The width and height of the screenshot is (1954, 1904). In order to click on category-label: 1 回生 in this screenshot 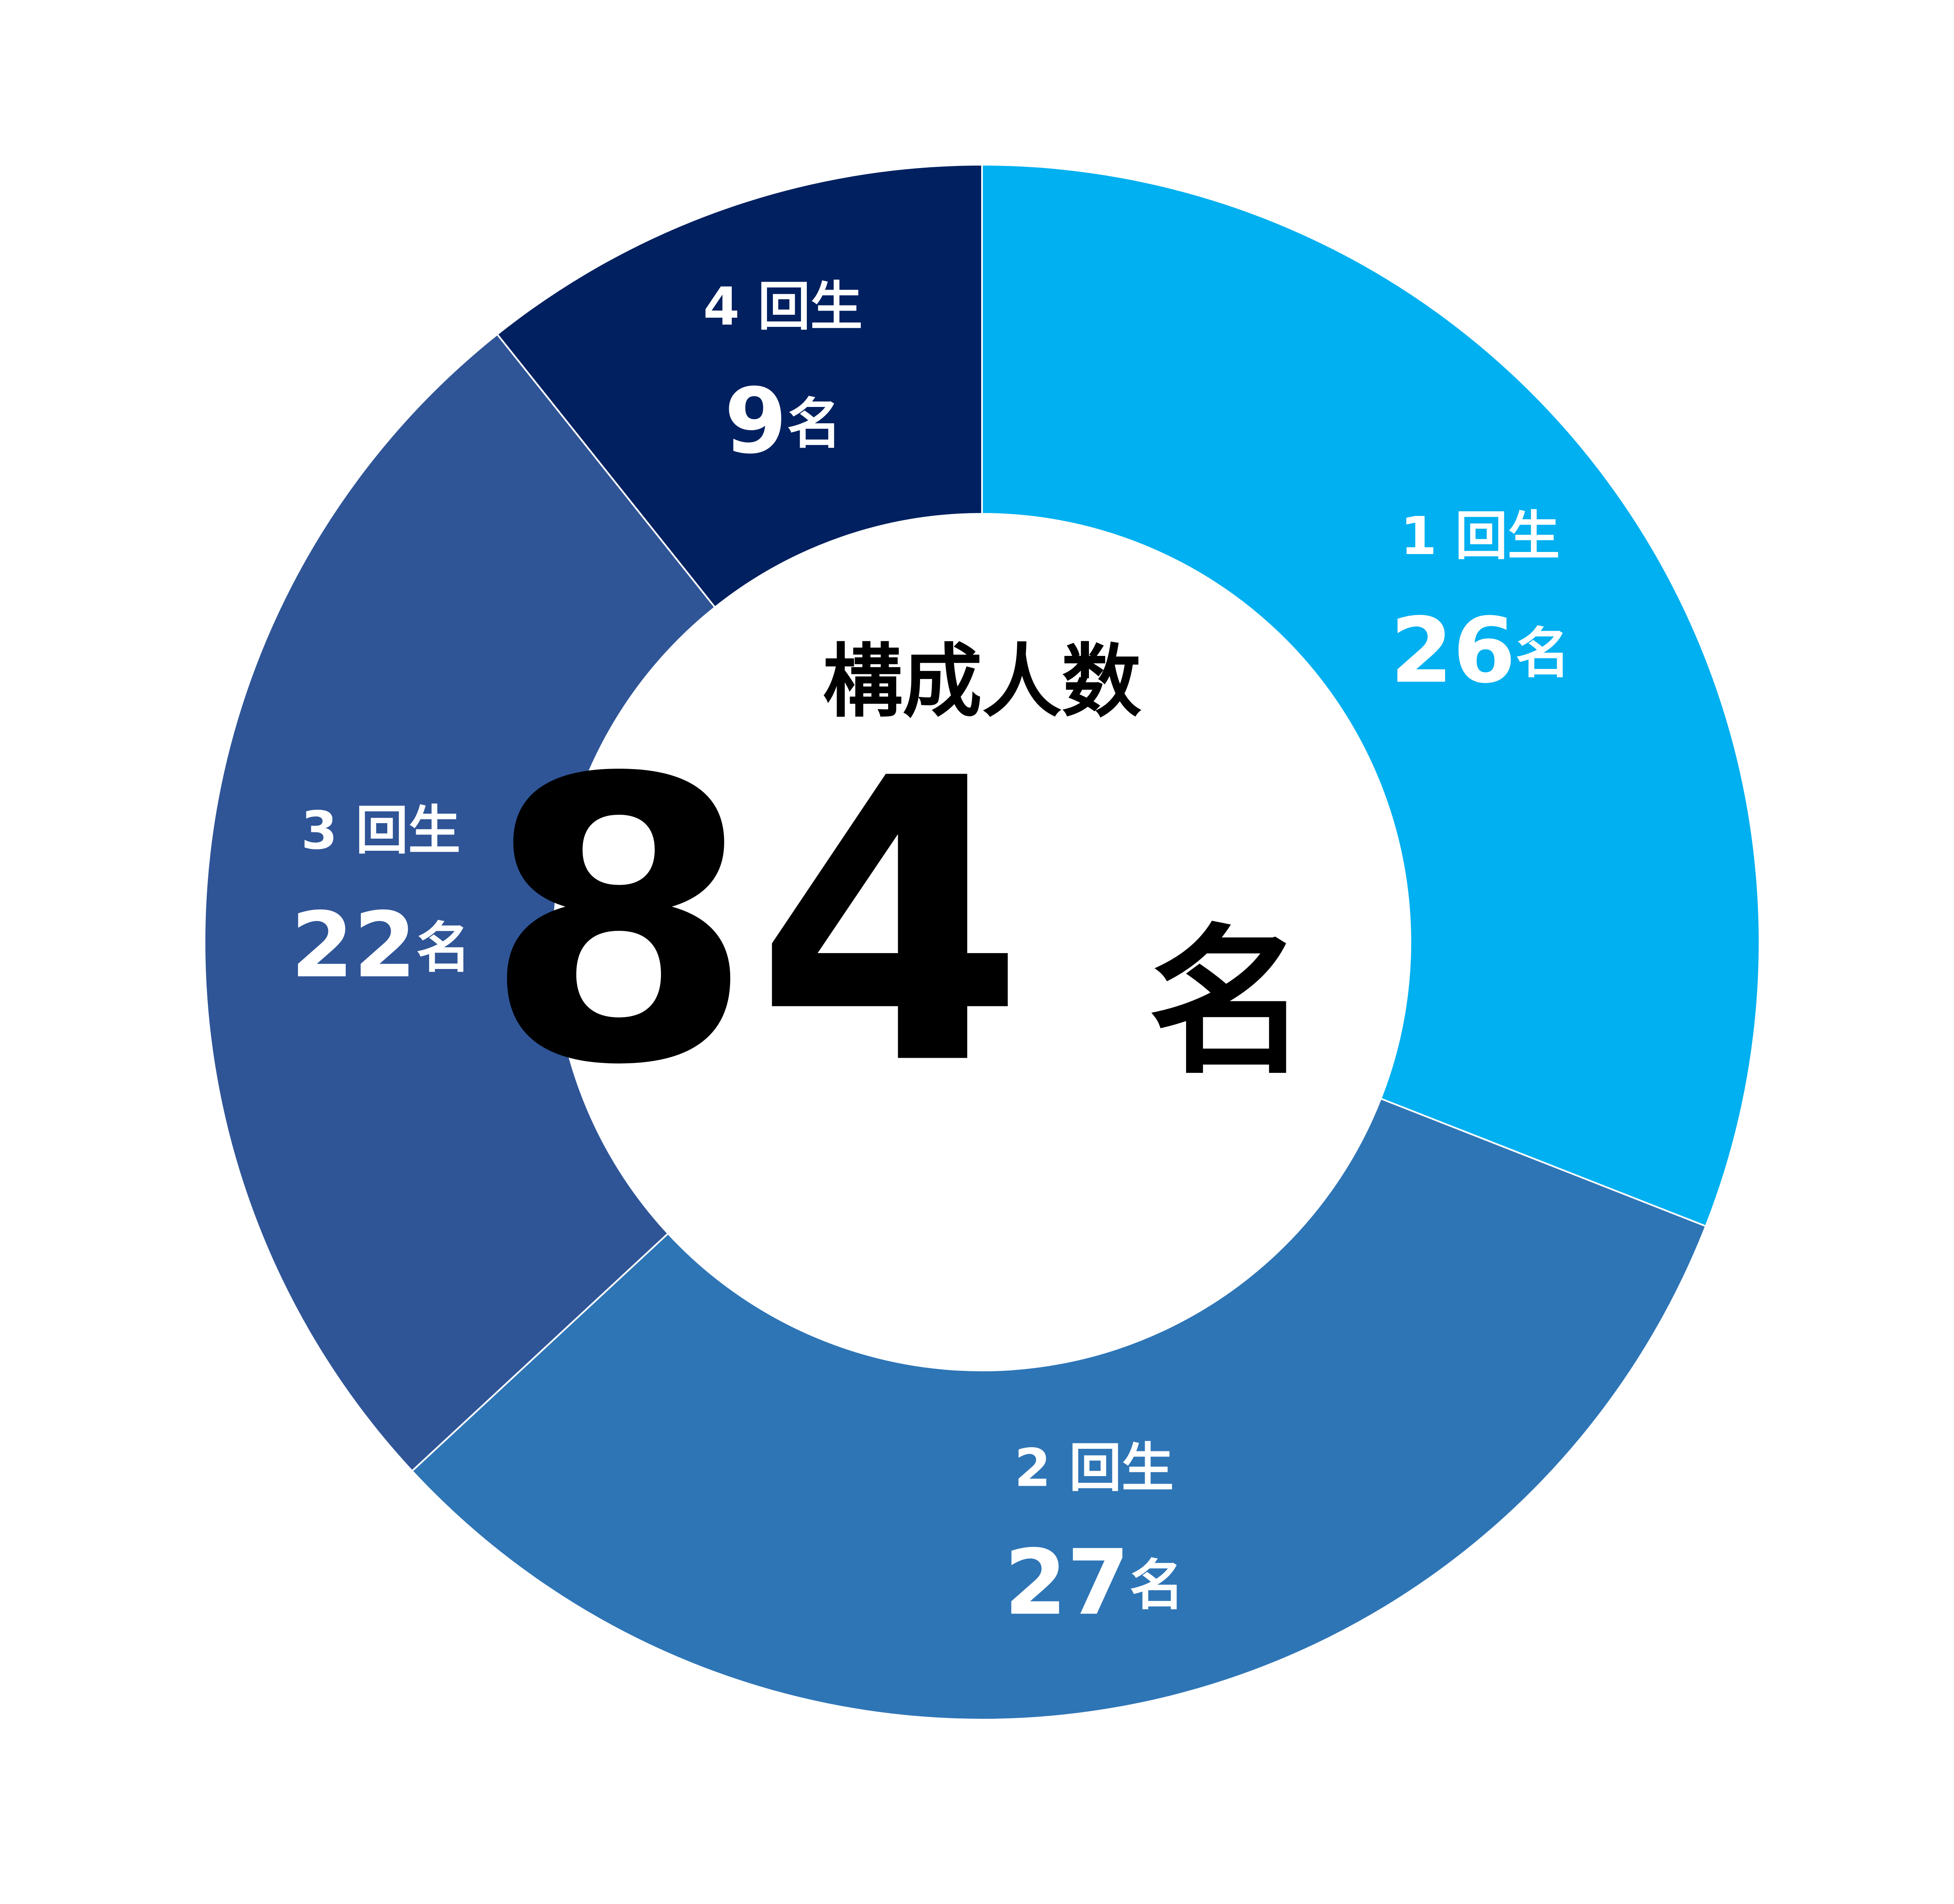, I will do `click(1480, 536)`.